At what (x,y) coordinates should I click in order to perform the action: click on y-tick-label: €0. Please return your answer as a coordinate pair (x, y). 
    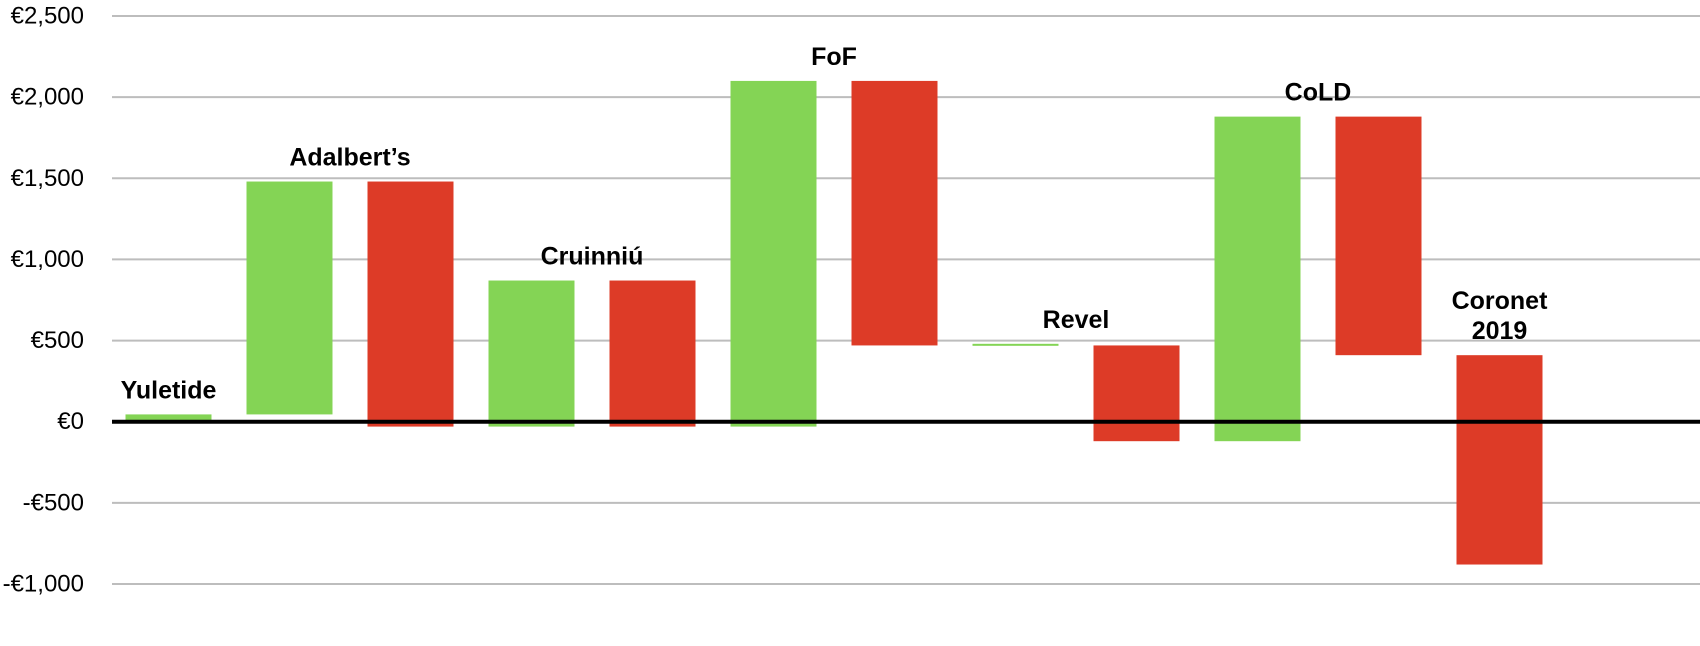
    Looking at the image, I should click on (70, 421).